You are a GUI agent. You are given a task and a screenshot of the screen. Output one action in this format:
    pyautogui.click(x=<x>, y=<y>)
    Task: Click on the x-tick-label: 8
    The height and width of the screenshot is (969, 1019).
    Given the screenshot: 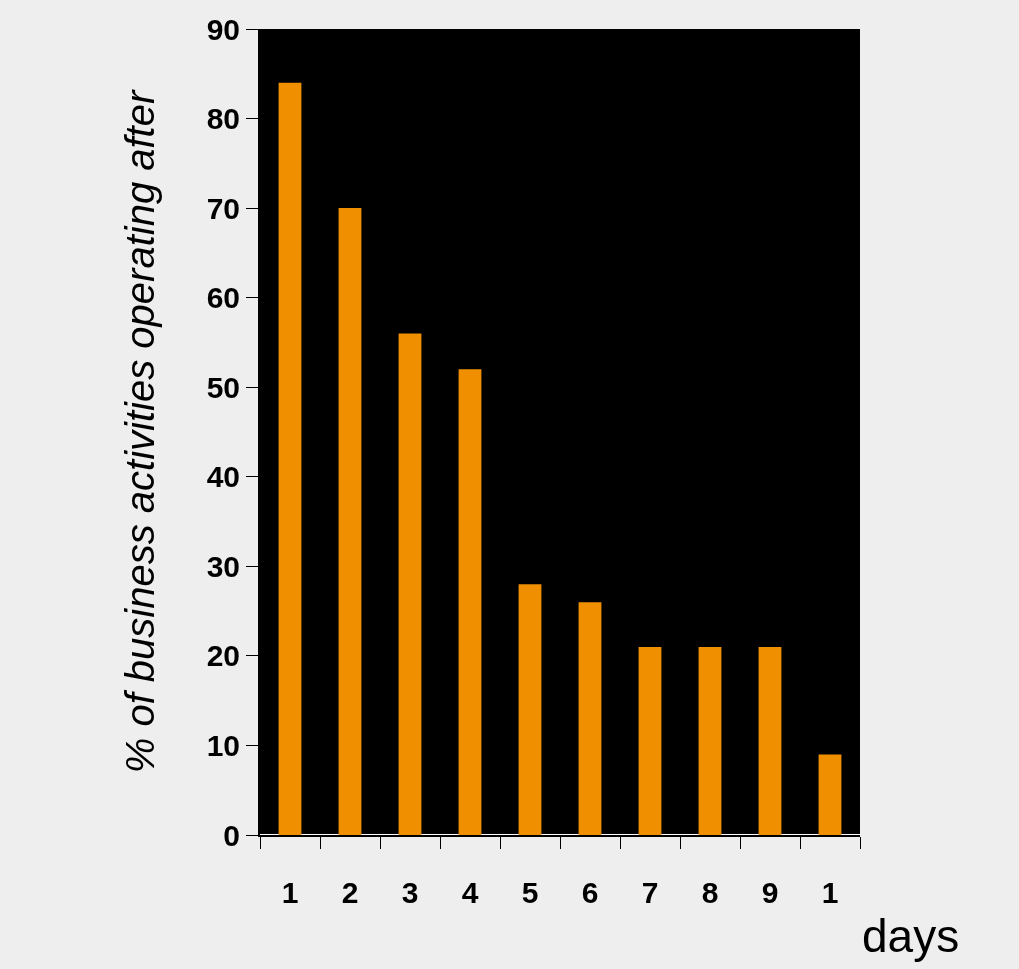 What is the action you would take?
    pyautogui.click(x=710, y=892)
    